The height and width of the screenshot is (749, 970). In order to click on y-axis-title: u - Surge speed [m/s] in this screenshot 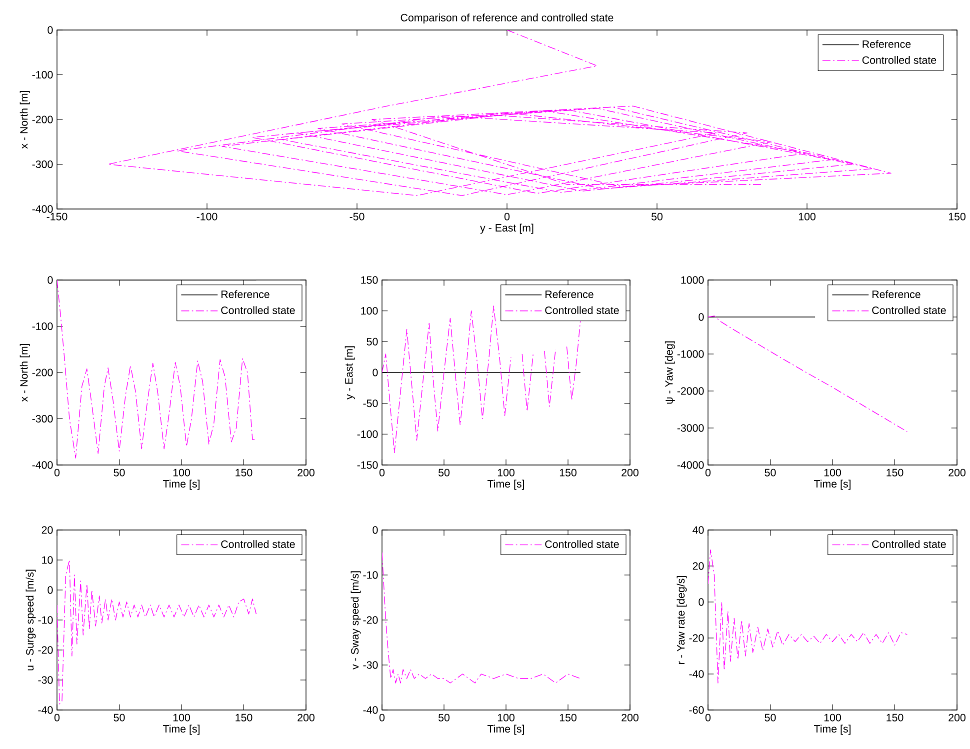, I will do `click(31, 620)`.